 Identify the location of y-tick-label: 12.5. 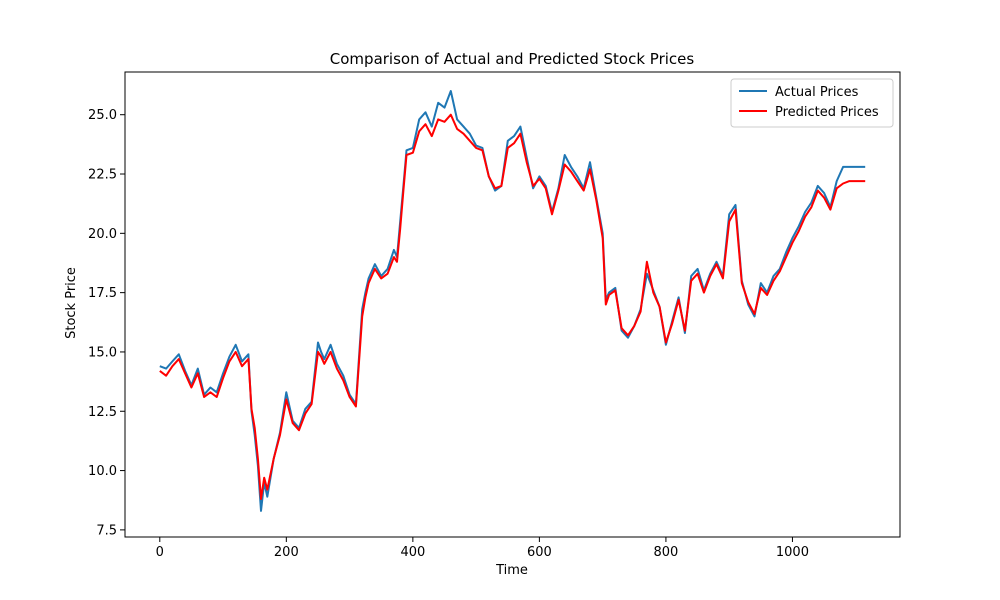
(102, 412).